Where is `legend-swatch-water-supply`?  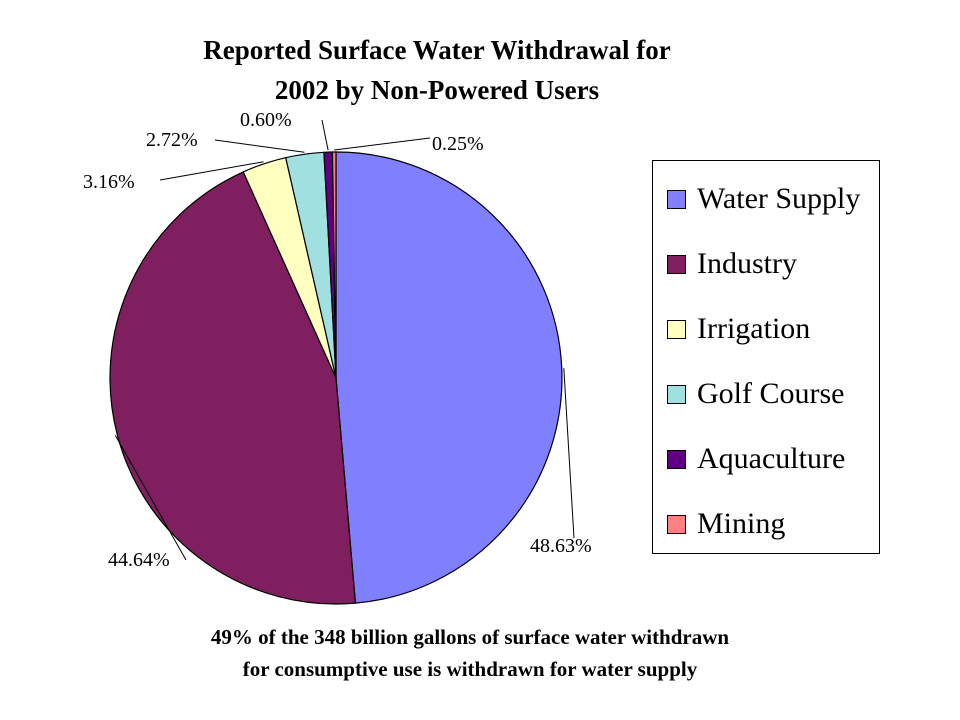 legend-swatch-water-supply is located at coordinates (676, 199).